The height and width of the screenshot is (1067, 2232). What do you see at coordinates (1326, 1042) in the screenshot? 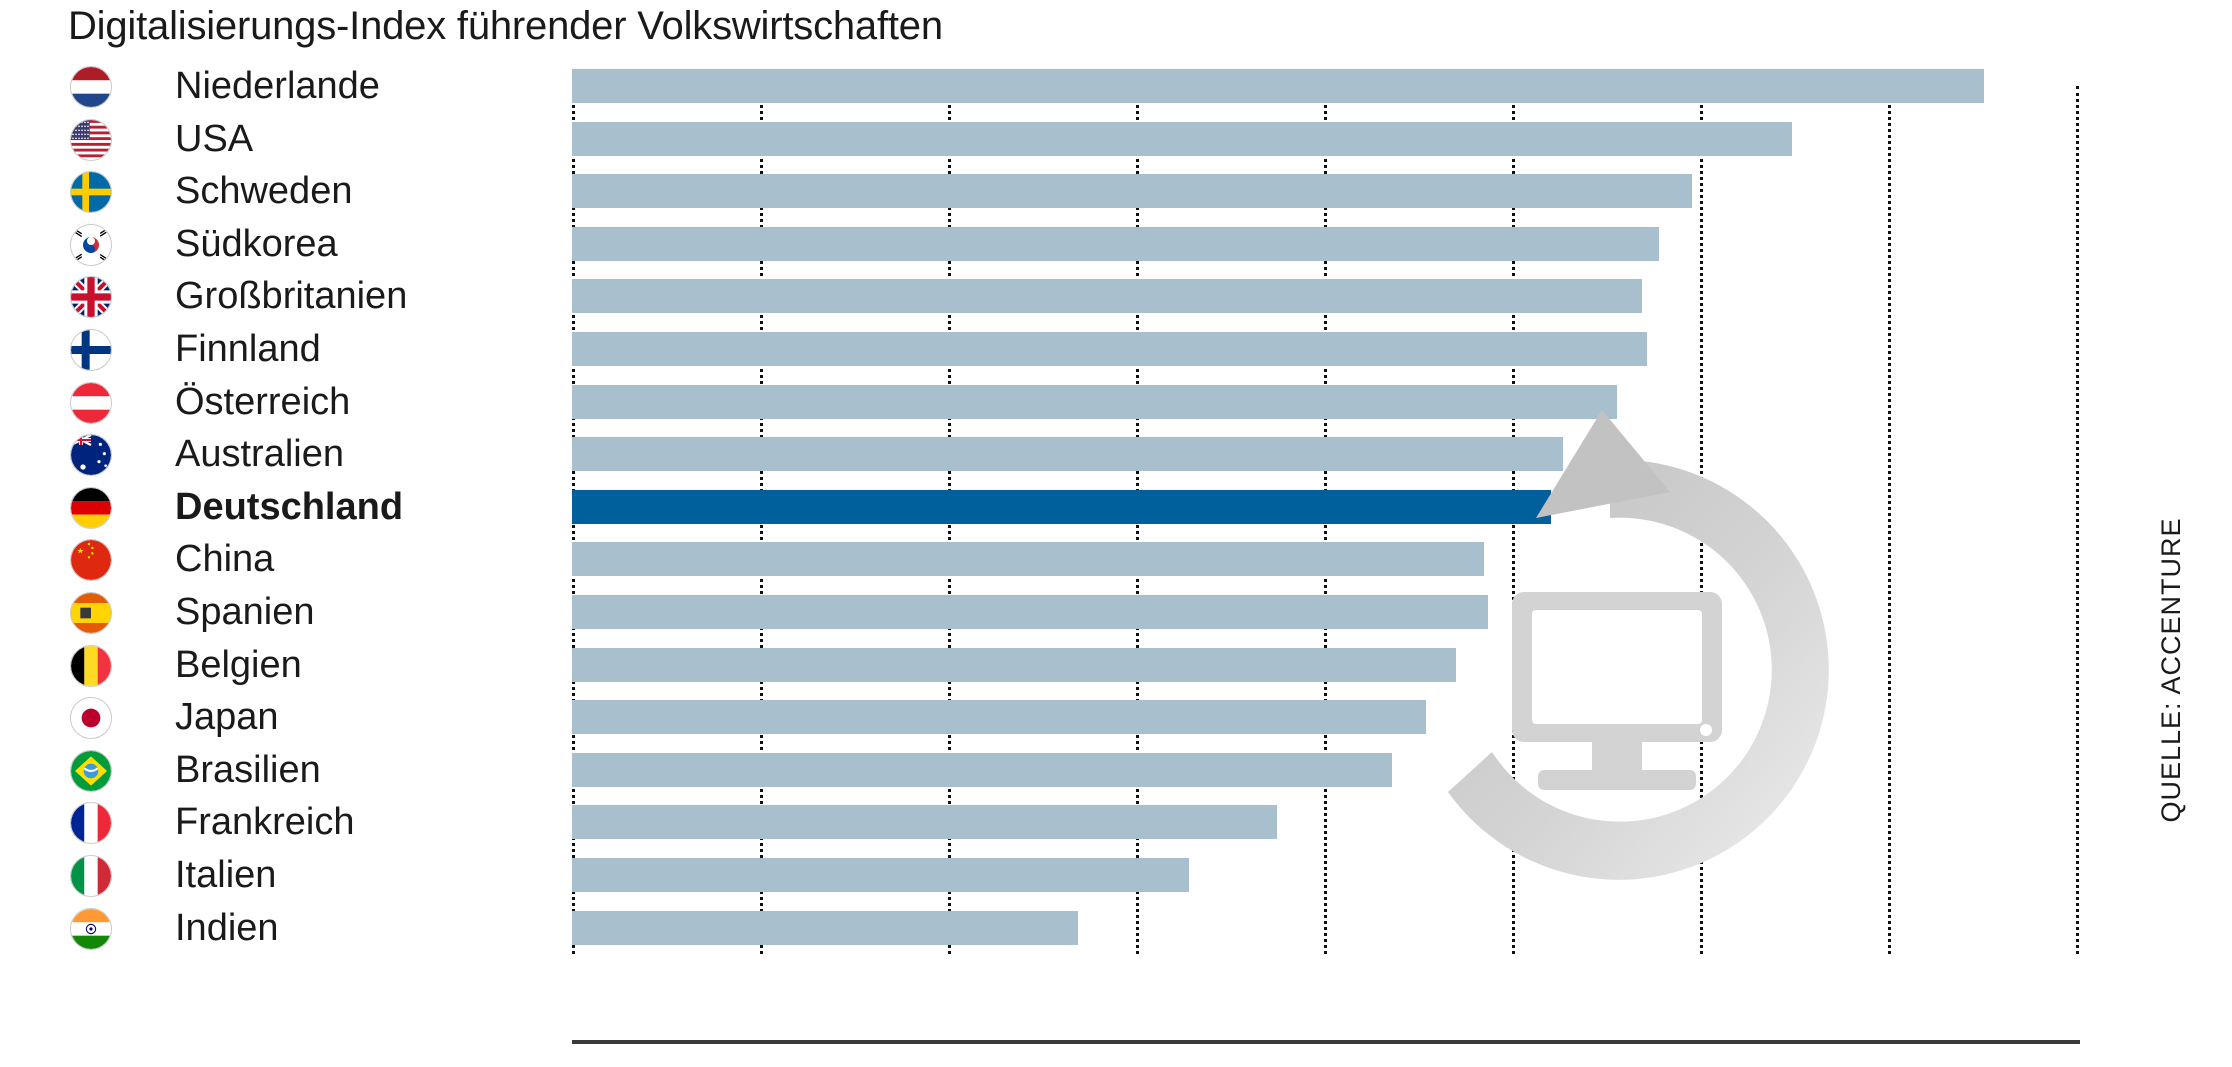
I see `x-axis-baseline` at bounding box center [1326, 1042].